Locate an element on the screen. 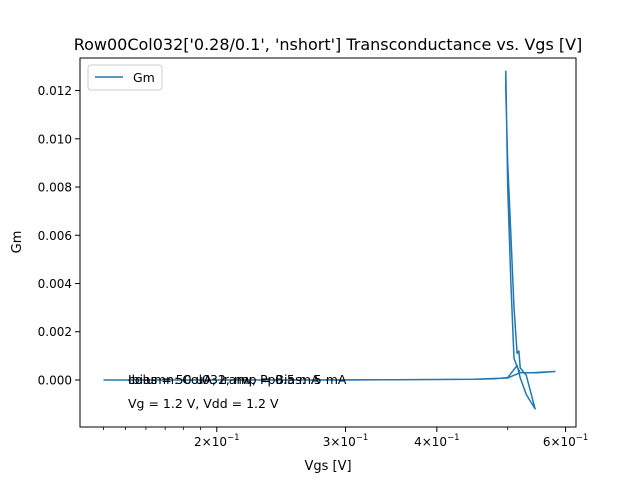 This screenshot has height=480, width=640. legend-box is located at coordinates (125, 77).